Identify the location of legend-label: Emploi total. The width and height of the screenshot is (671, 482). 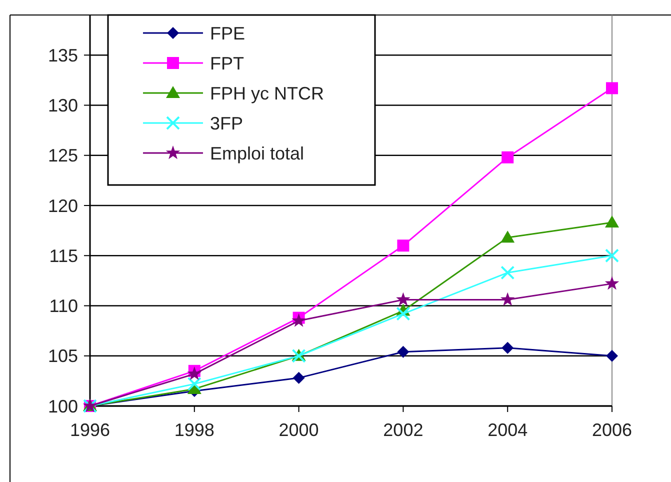
(257, 153).